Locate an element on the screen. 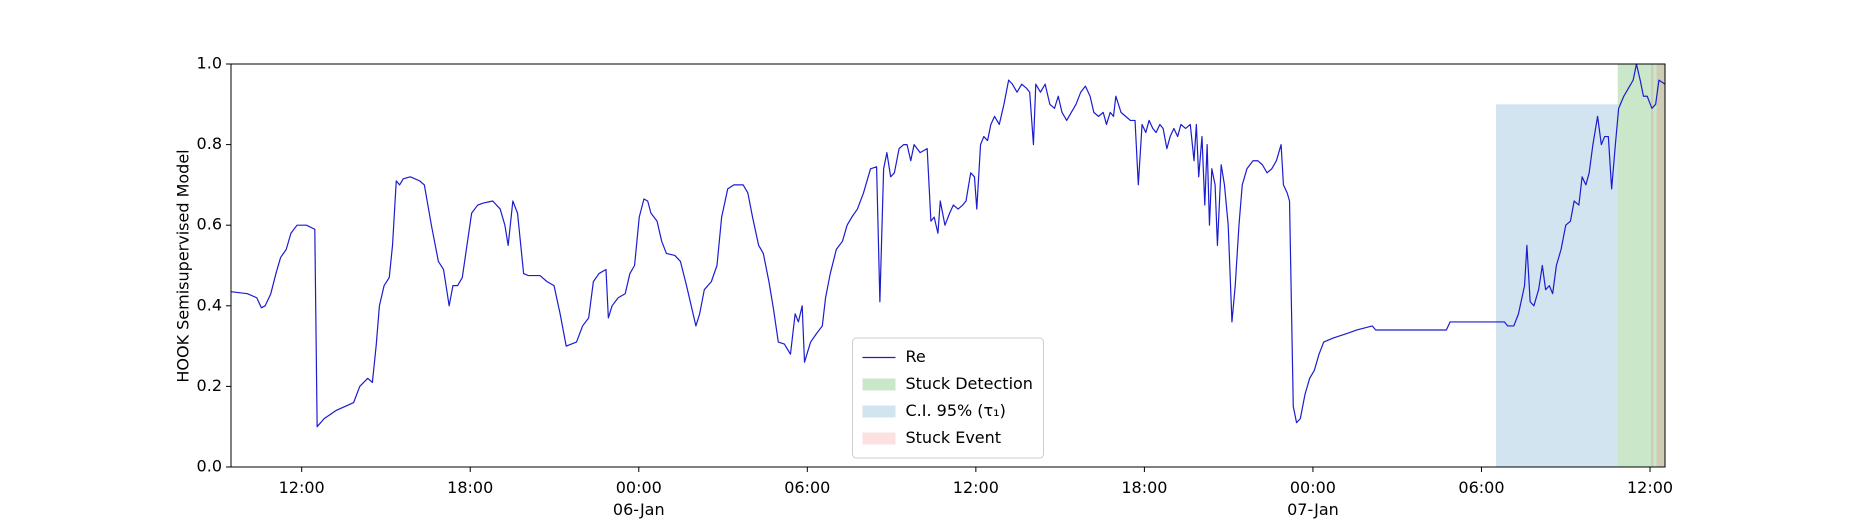 The image size is (1850, 525). legend-label: Stuck Event is located at coordinates (954, 437).